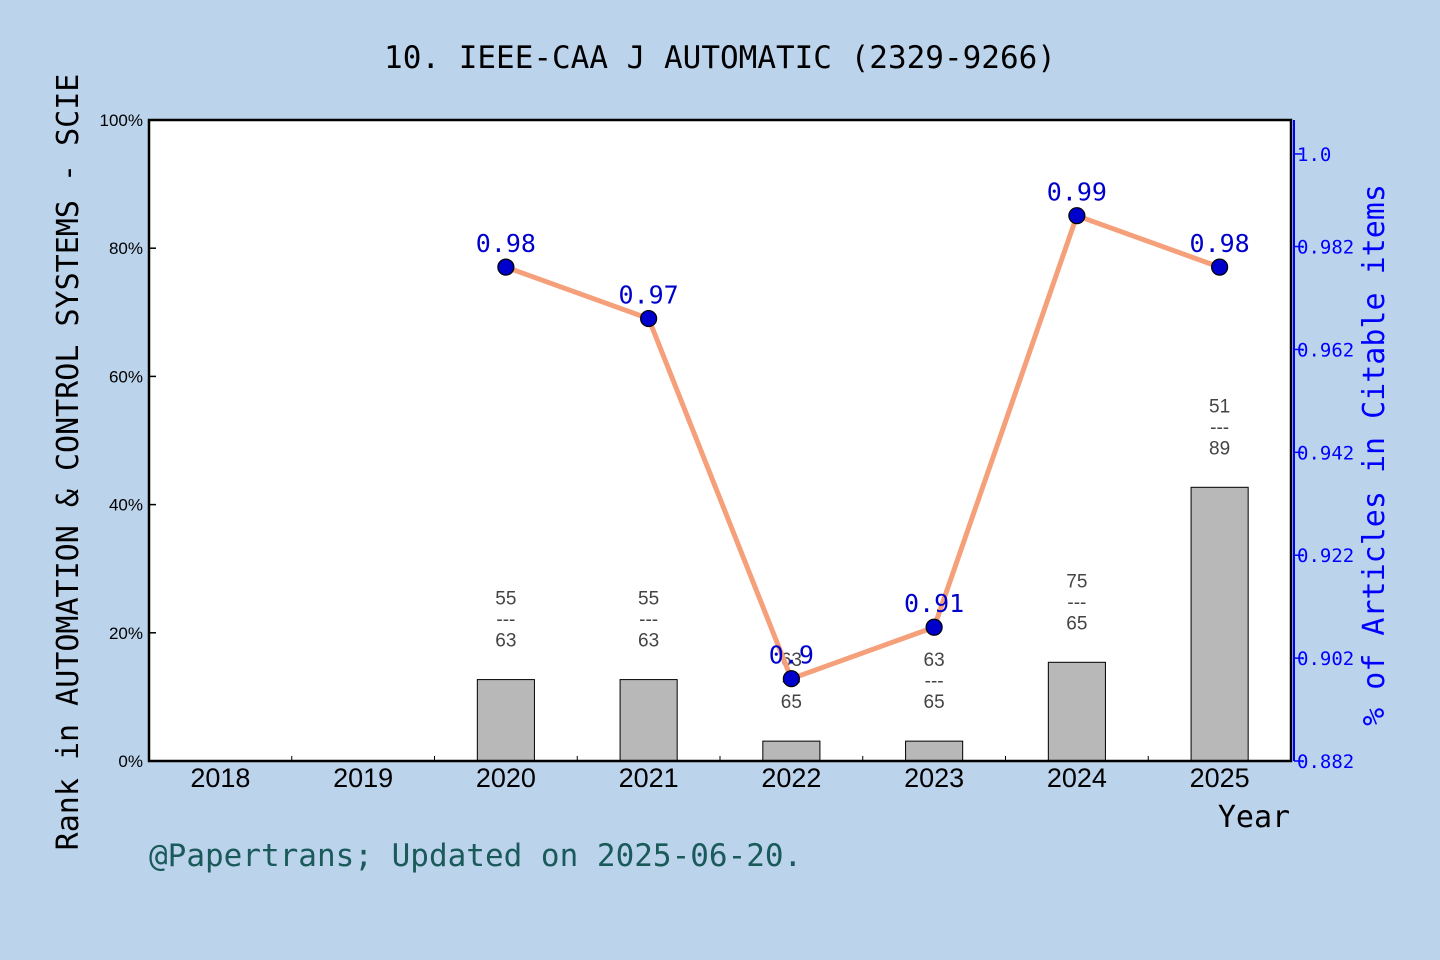 Image resolution: width=1440 pixels, height=960 pixels. What do you see at coordinates (934, 603) in the screenshot?
I see `ratio-label-2023: 0.91` at bounding box center [934, 603].